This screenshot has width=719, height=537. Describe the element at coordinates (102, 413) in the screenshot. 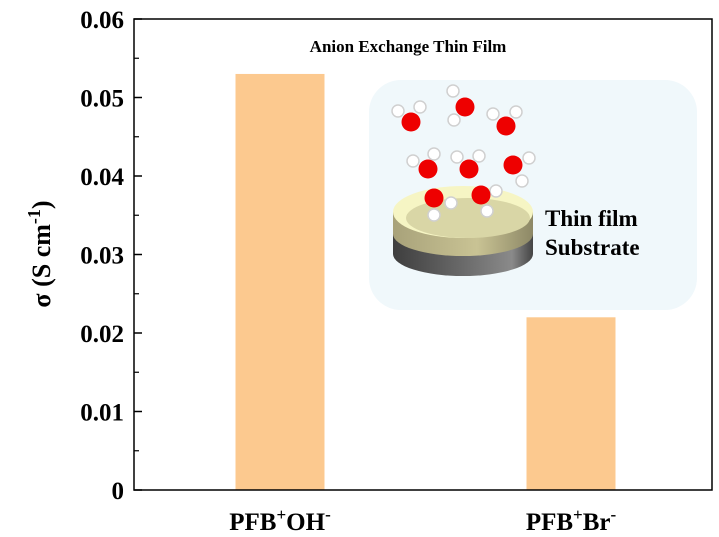

I see `y-tick-label: 0.01` at that location.